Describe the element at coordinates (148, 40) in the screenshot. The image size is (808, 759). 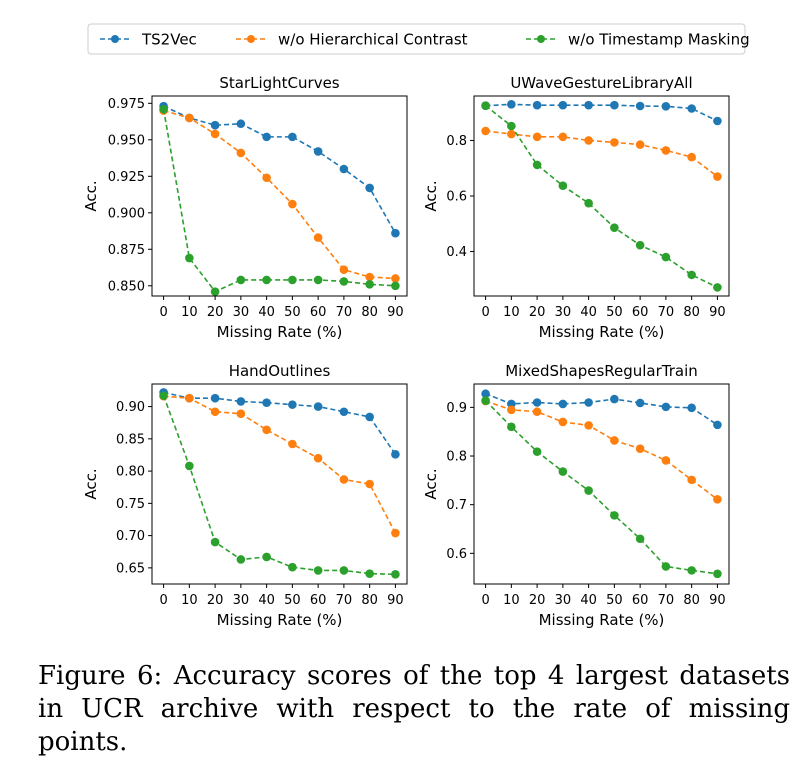
I see `legend-item: TS2Vec` at that location.